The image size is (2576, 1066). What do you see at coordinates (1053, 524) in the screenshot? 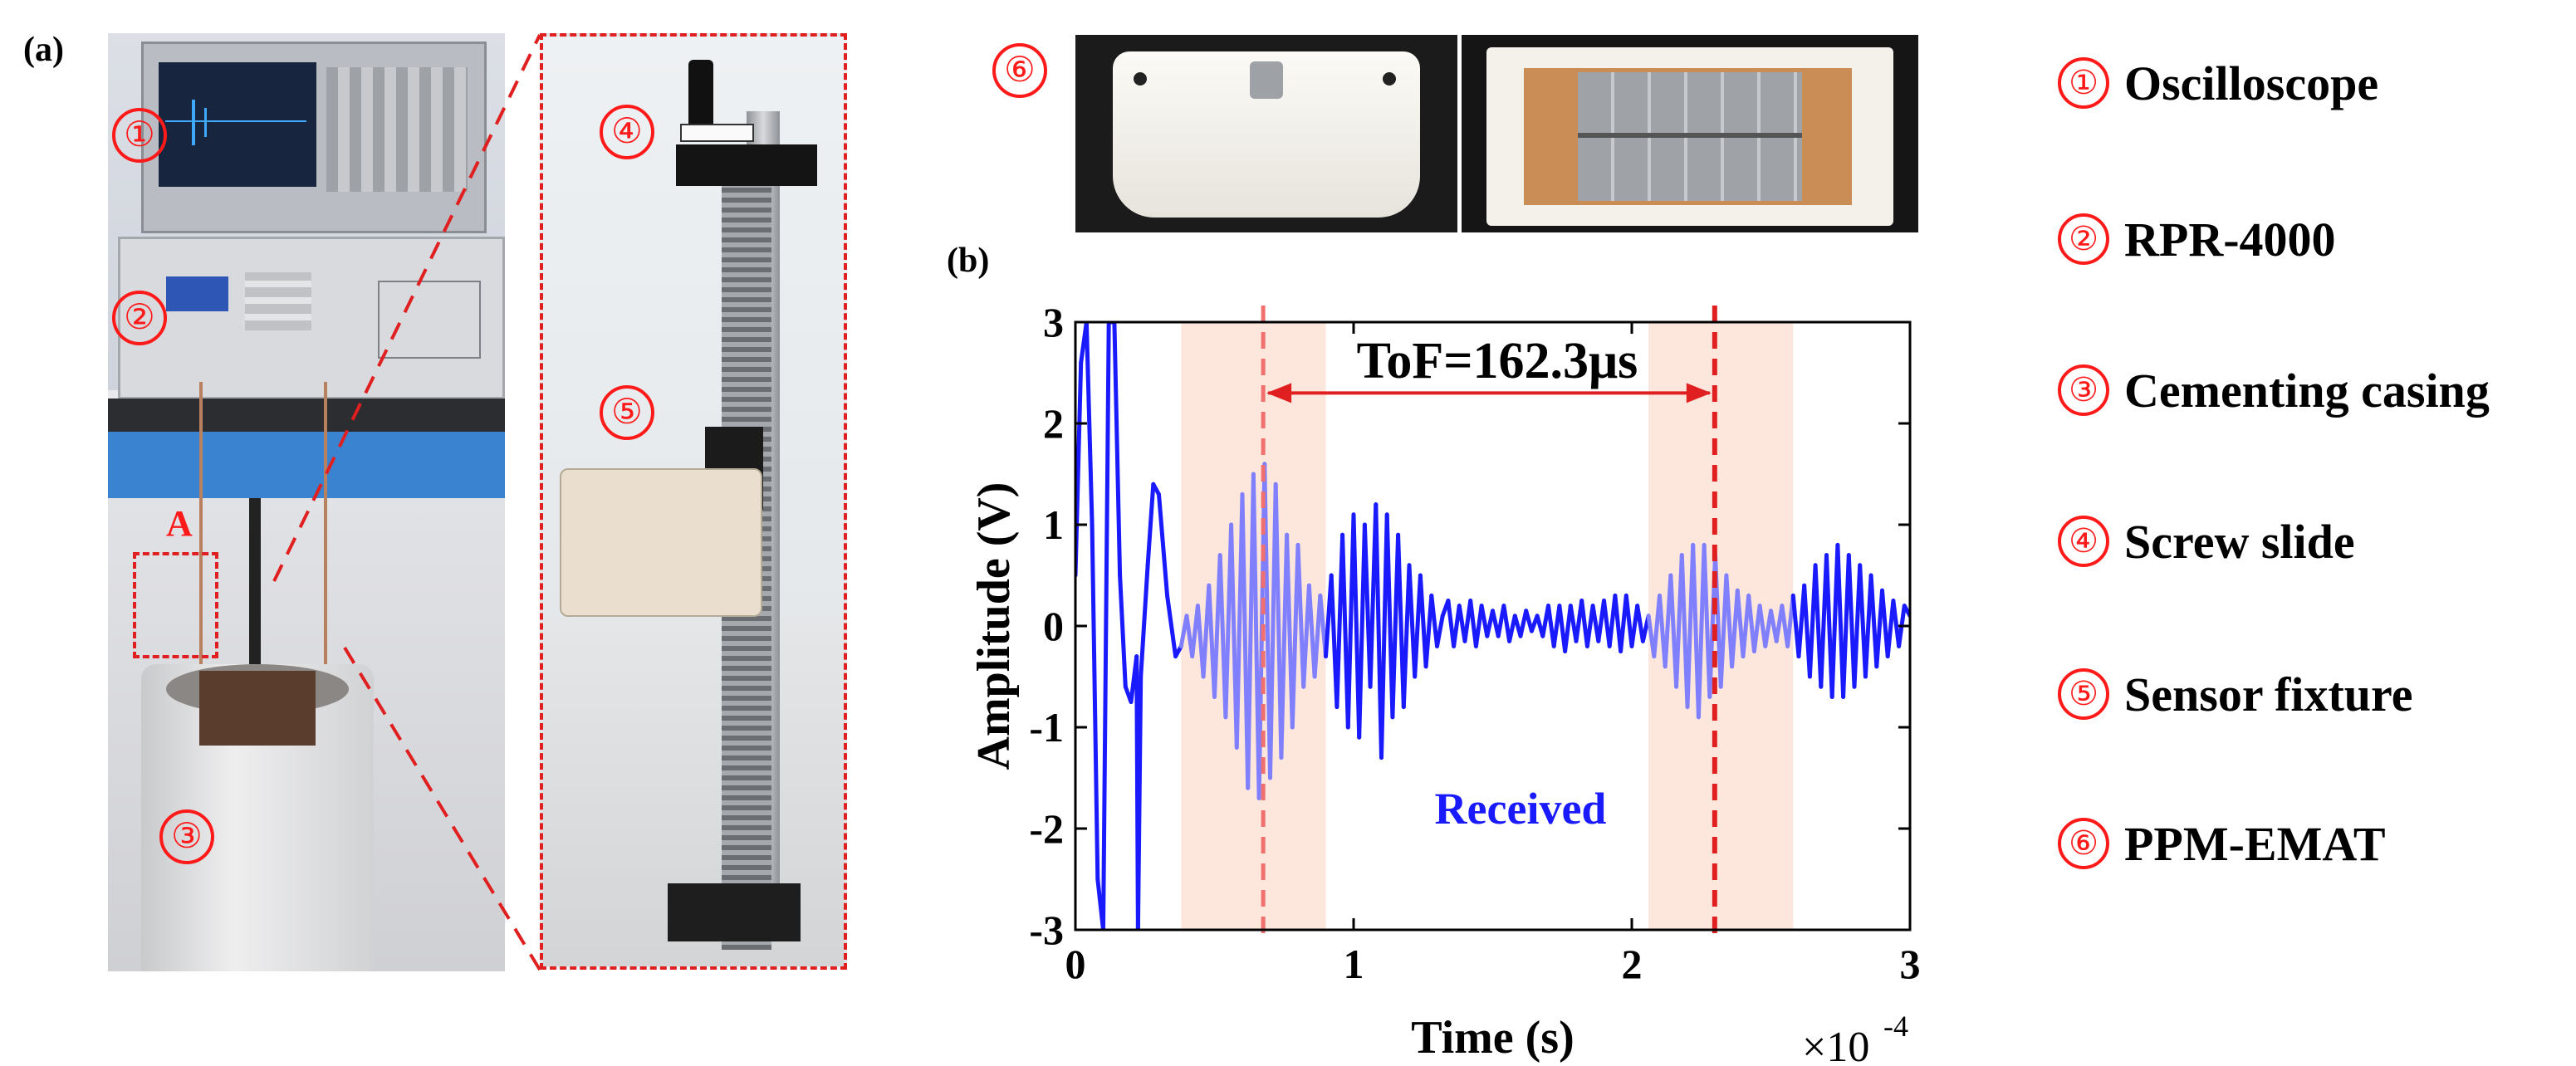
I see `y-tick-label: 1` at bounding box center [1053, 524].